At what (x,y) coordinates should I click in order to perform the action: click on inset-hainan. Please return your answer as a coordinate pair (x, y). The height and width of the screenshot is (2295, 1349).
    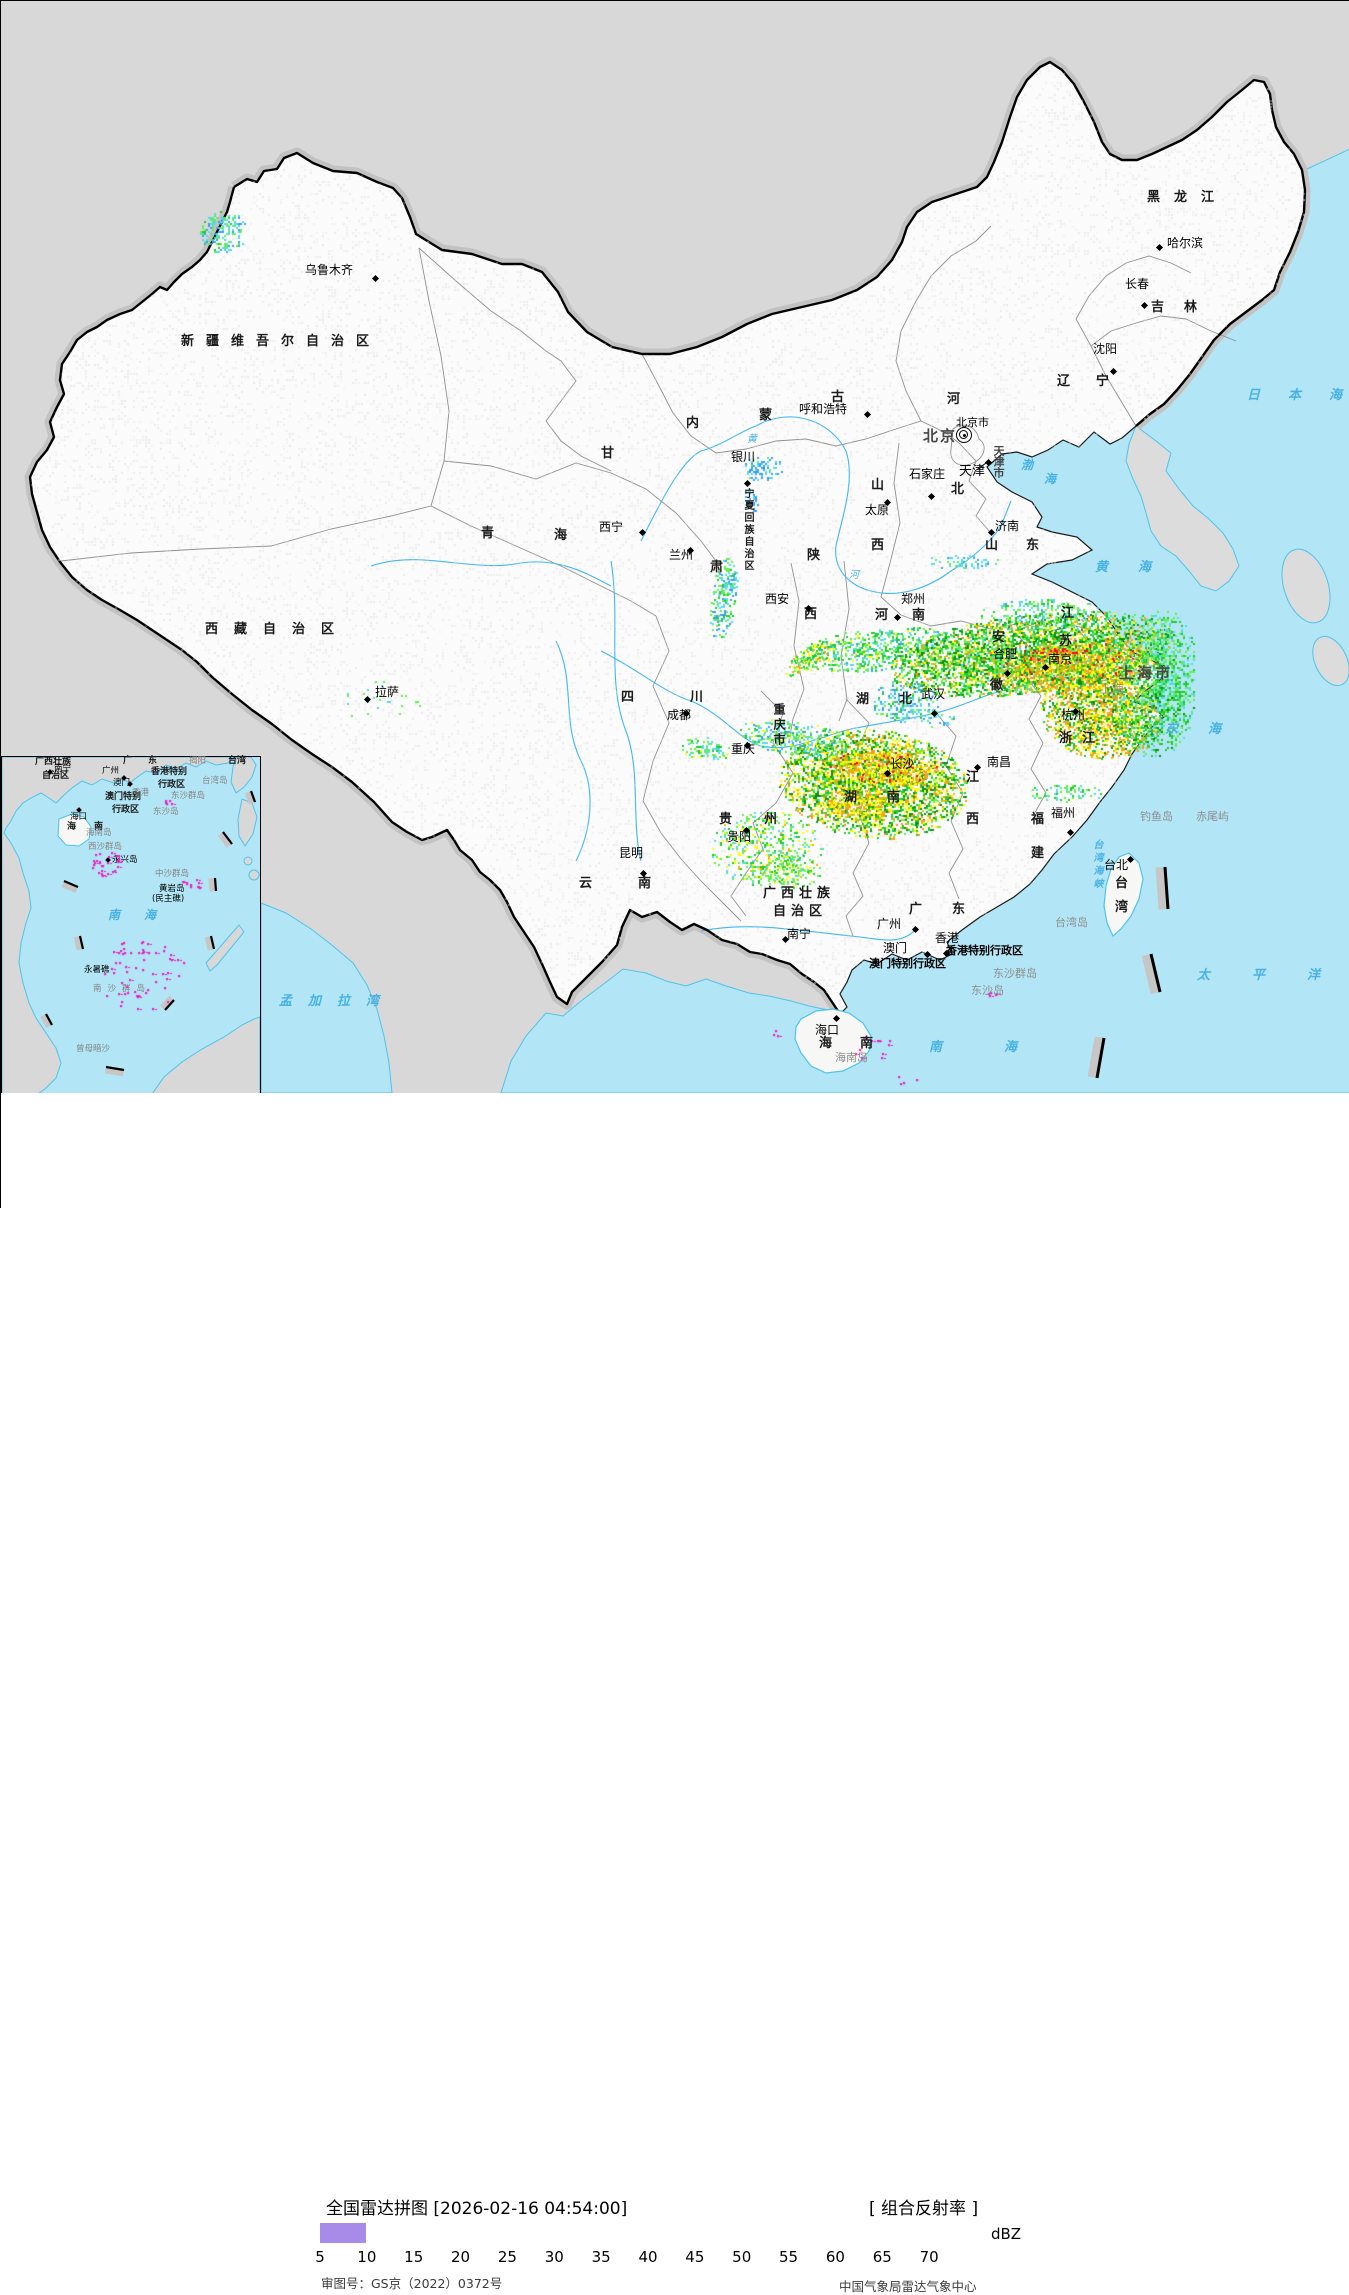
    Looking at the image, I should click on (74, 830).